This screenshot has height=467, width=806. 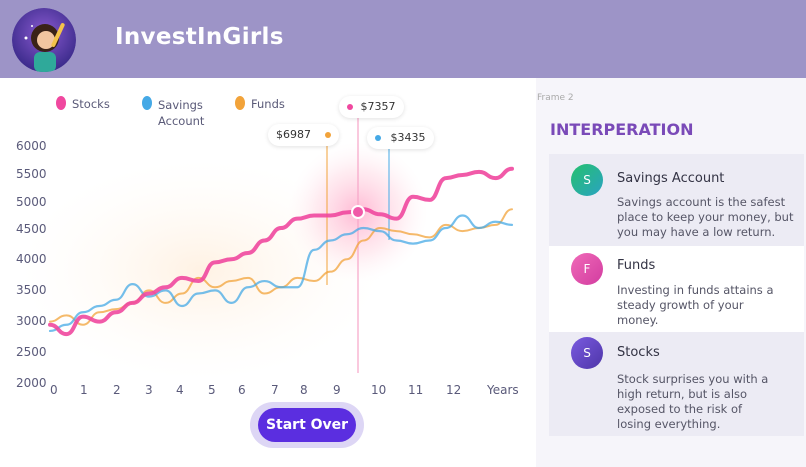 What do you see at coordinates (636, 265) in the screenshot?
I see `card-funds-title: Funds` at bounding box center [636, 265].